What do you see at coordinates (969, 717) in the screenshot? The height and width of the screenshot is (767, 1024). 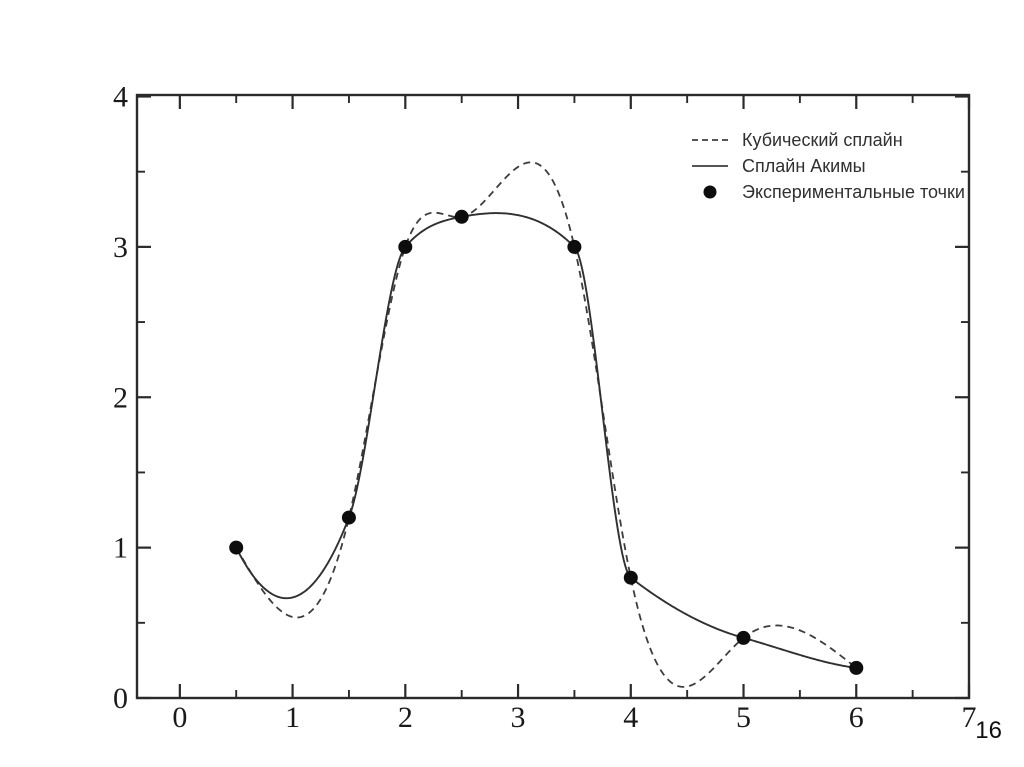 I see `x-tick-label: 7` at bounding box center [969, 717].